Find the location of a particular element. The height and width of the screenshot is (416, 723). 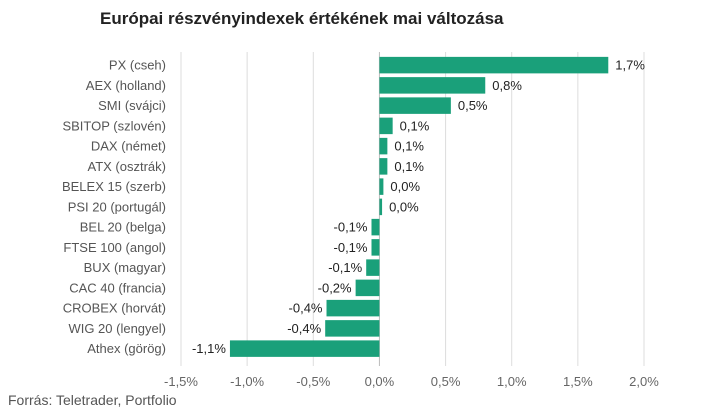

x-tick-label: -1,5% is located at coordinates (181, 381).